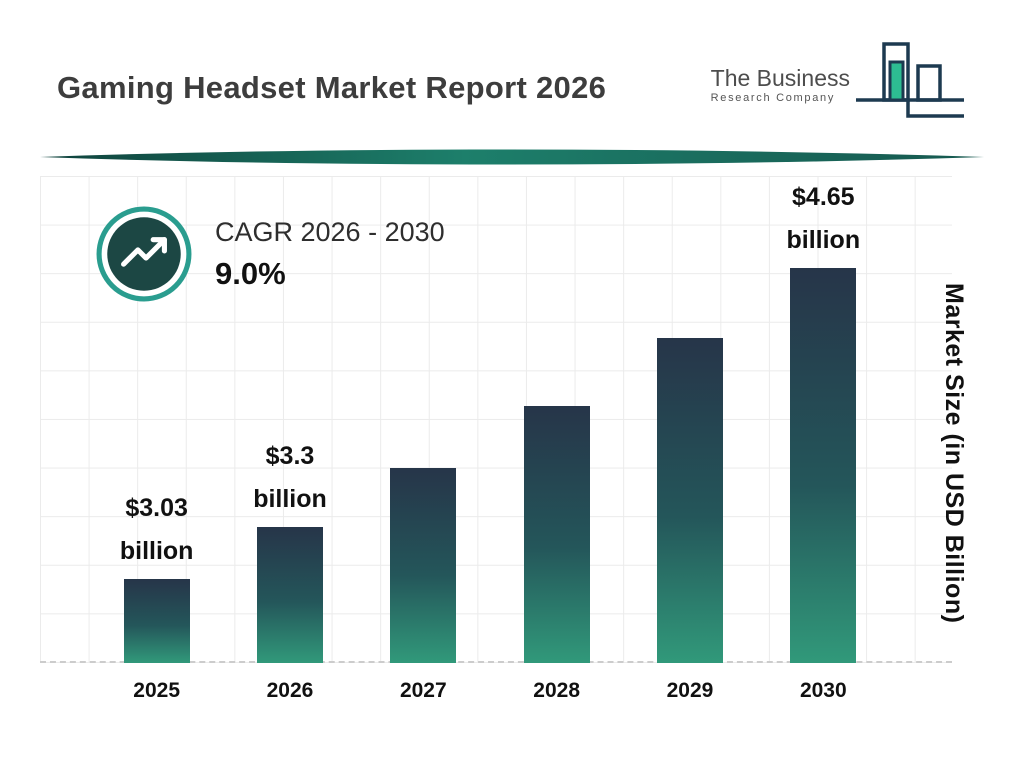 Image resolution: width=1024 pixels, height=768 pixels. I want to click on bar-value-label-2026: $3.3 billion, so click(290, 477).